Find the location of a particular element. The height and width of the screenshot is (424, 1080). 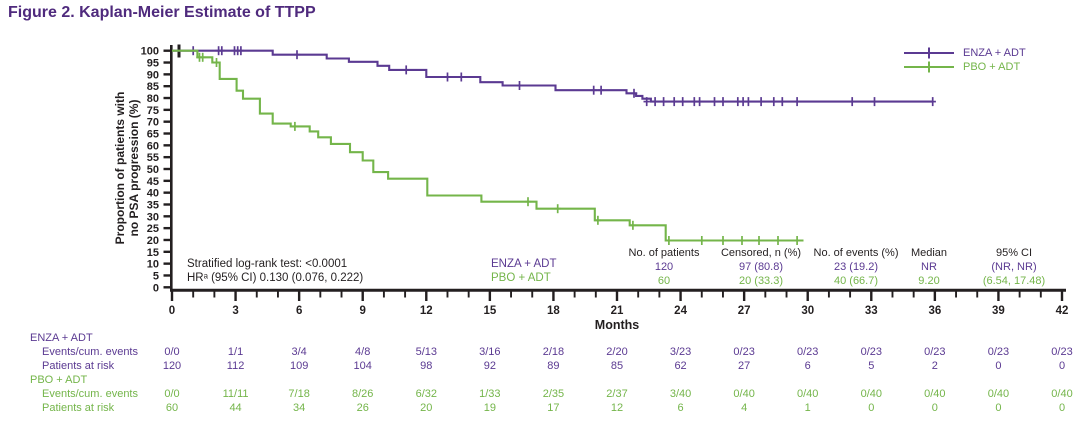

x-tick-label: 6 is located at coordinates (299, 311).